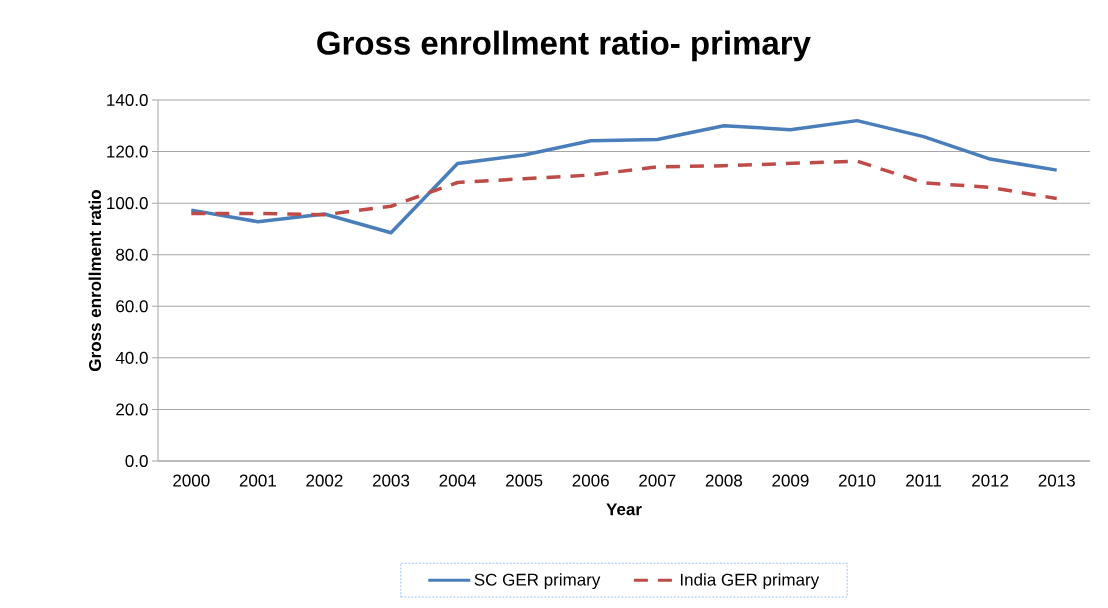 The width and height of the screenshot is (1108, 608). Describe the element at coordinates (750, 581) in the screenshot. I see `legend-label: India GER primary` at that location.